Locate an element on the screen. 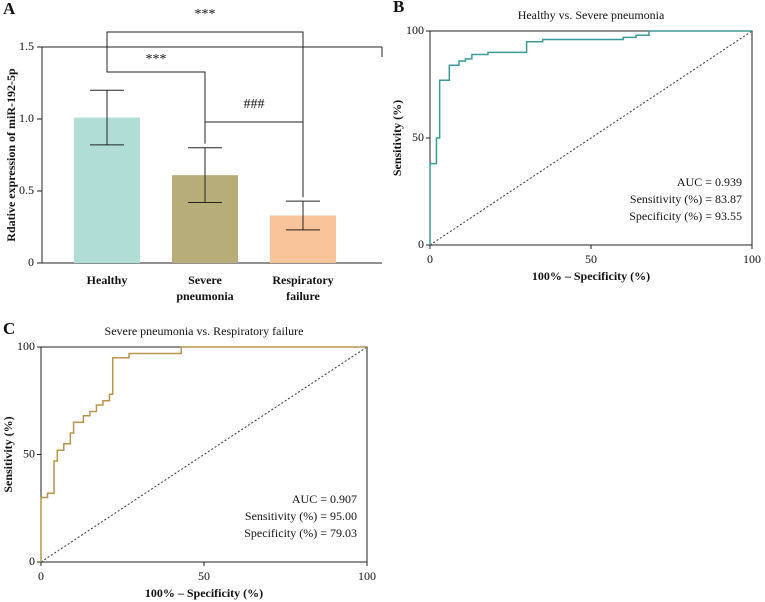  y-tick-label: 0.5 is located at coordinates (26, 190).